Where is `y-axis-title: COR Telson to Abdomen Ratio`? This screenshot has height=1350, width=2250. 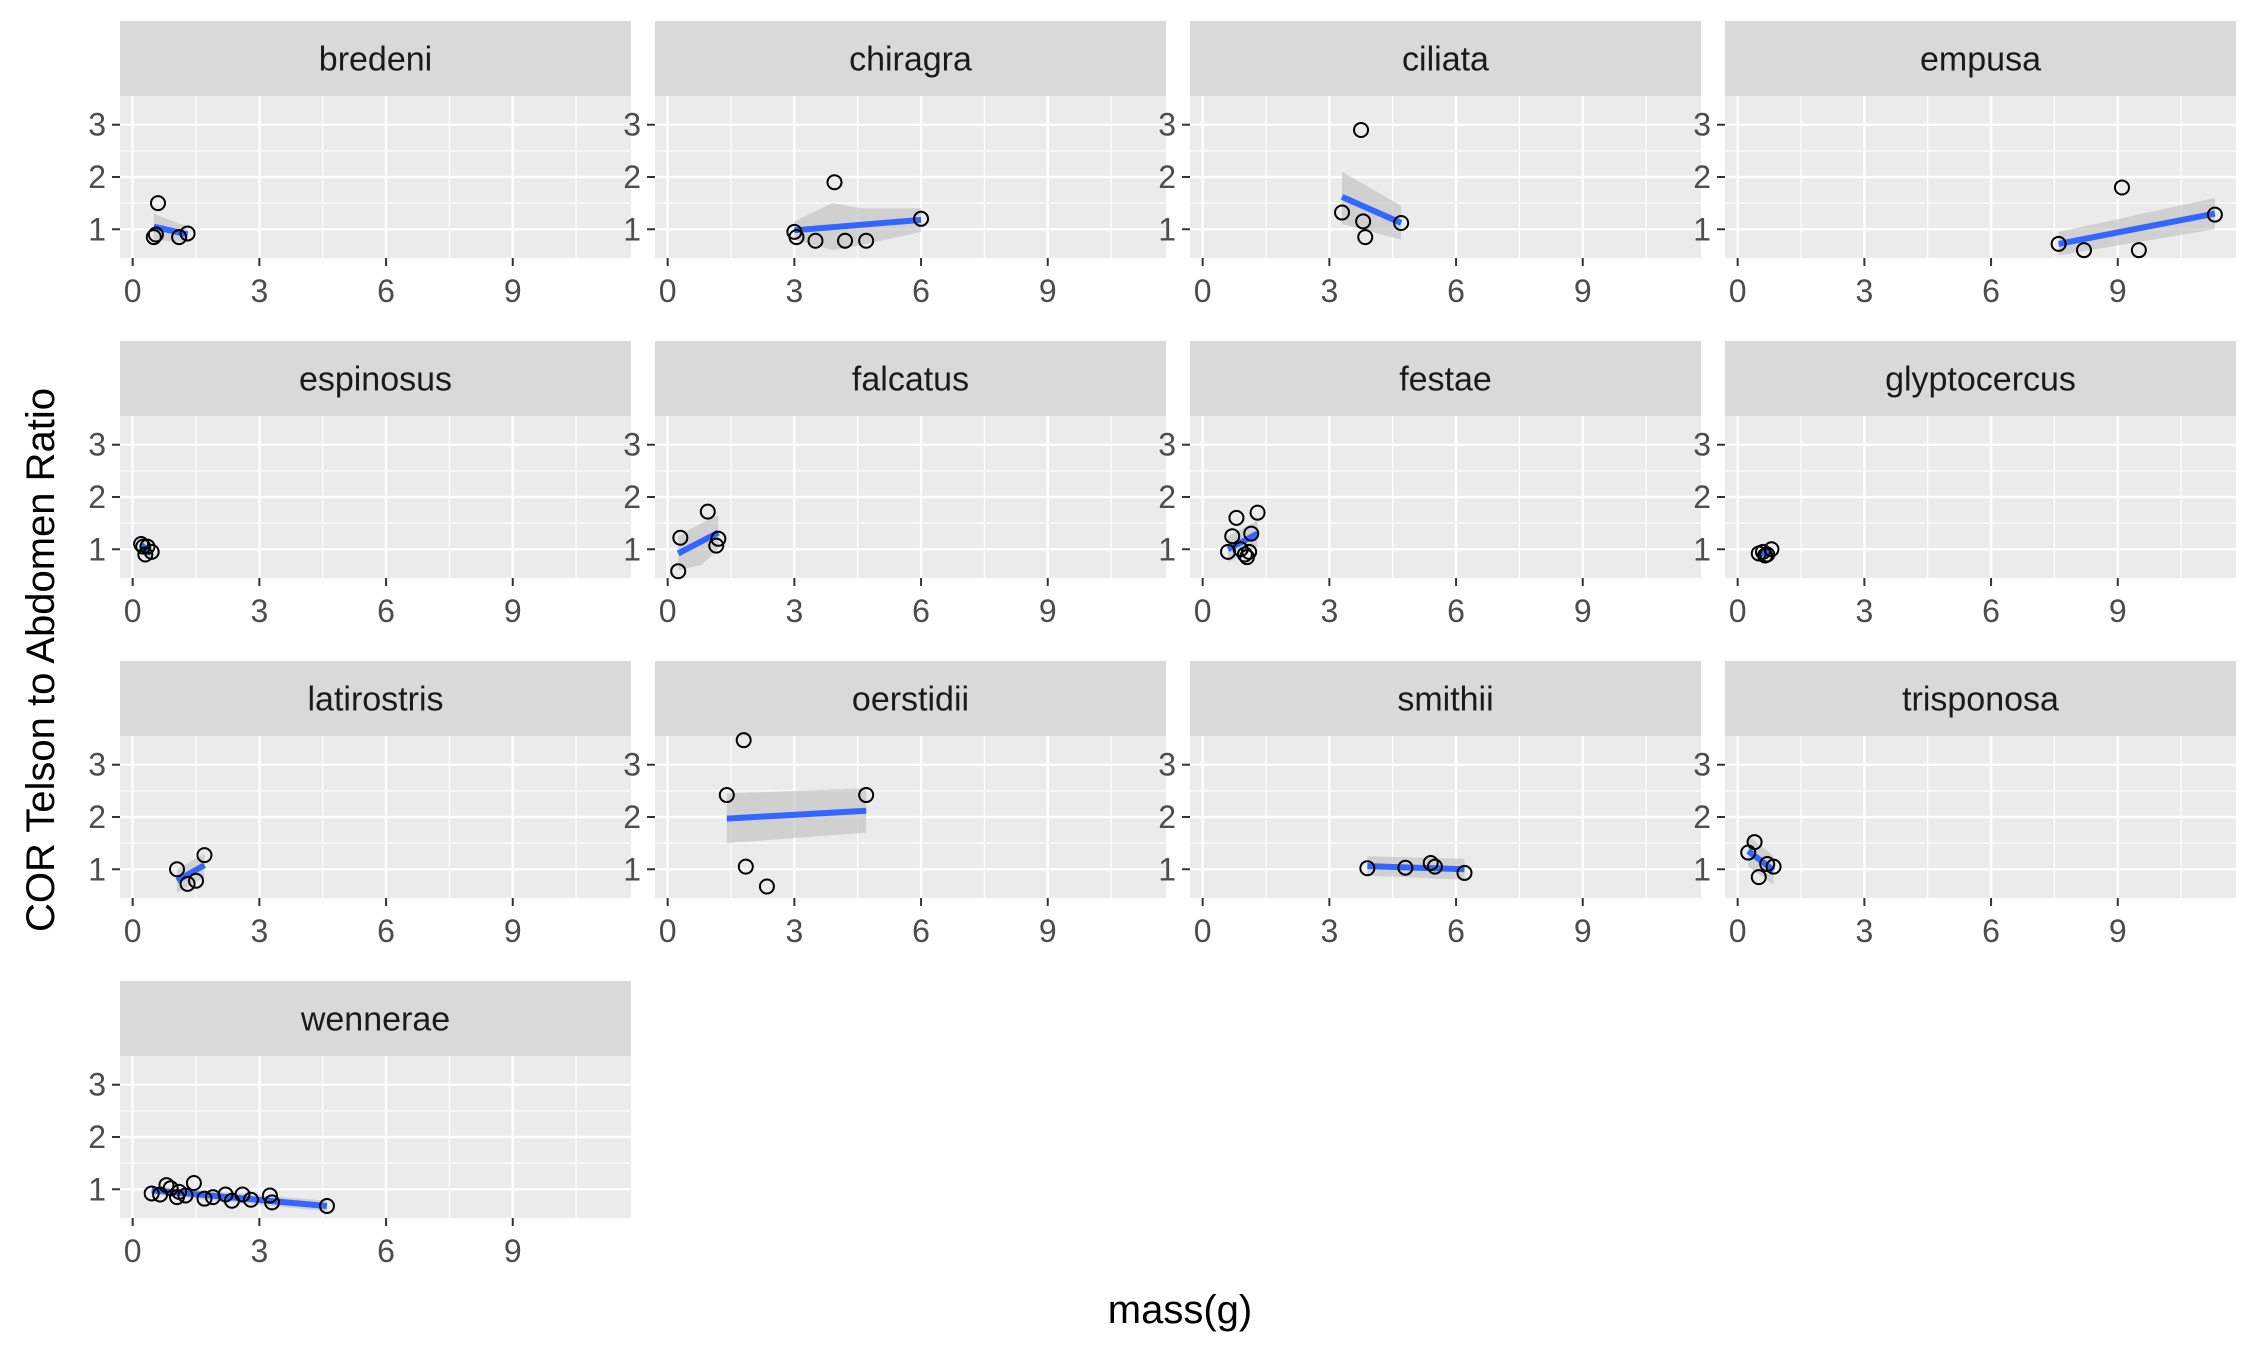 y-axis-title: COR Telson to Abdomen Ratio is located at coordinates (41, 660).